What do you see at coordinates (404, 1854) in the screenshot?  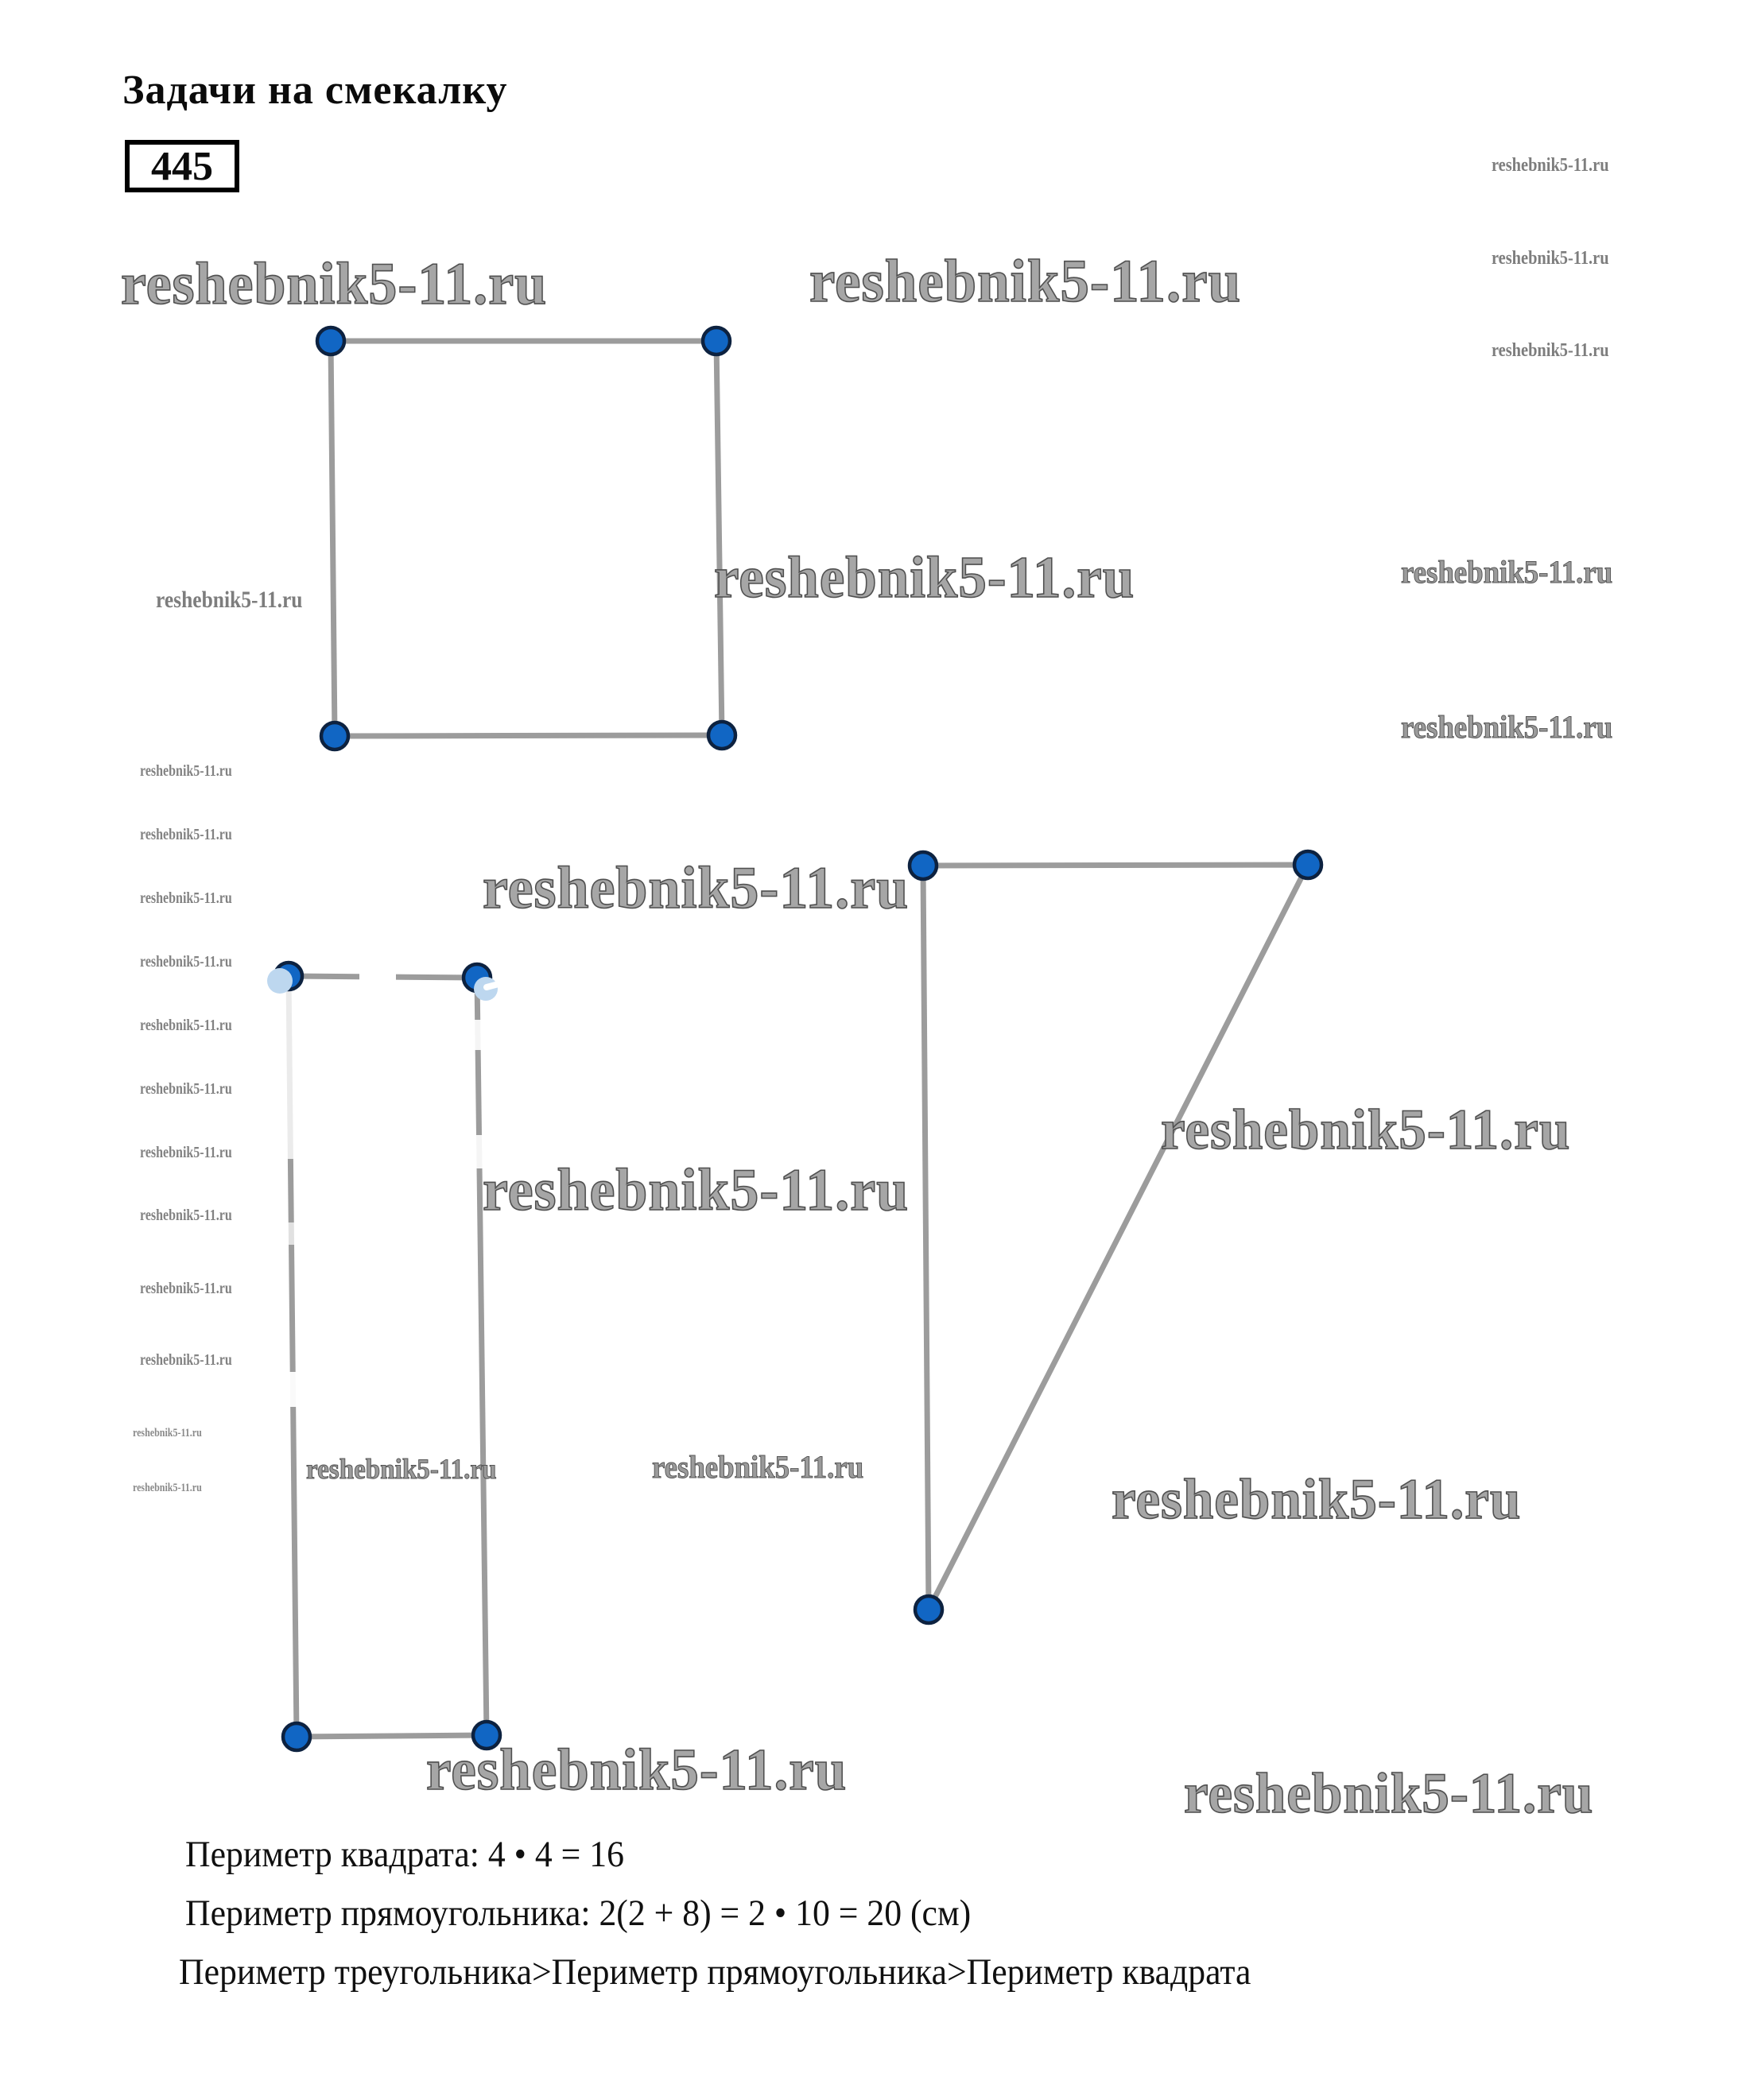 I see `solution-line-square: Периметр квадрата: 4 • 4 = 16` at bounding box center [404, 1854].